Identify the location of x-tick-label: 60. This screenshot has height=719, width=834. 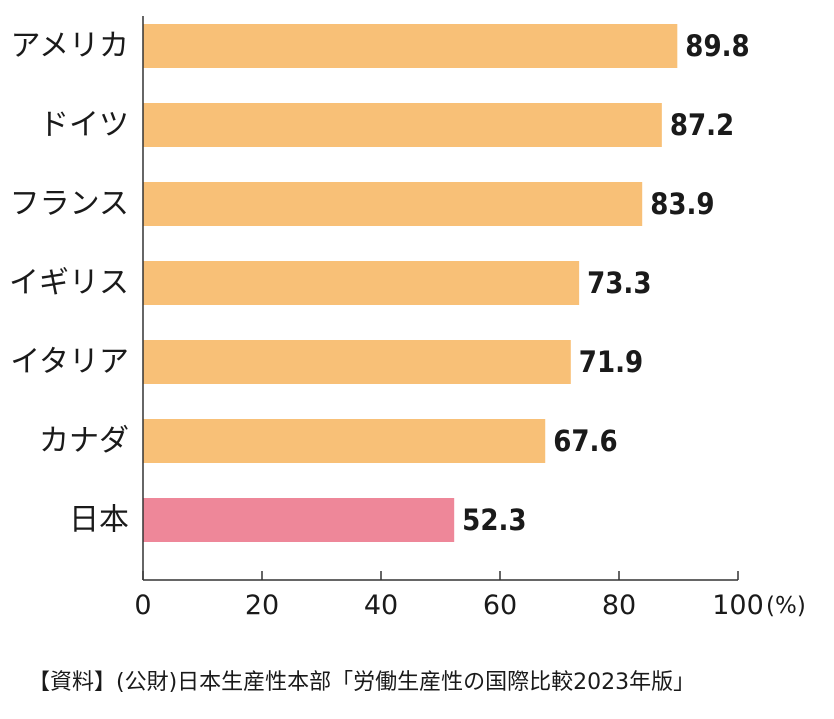
(500, 605).